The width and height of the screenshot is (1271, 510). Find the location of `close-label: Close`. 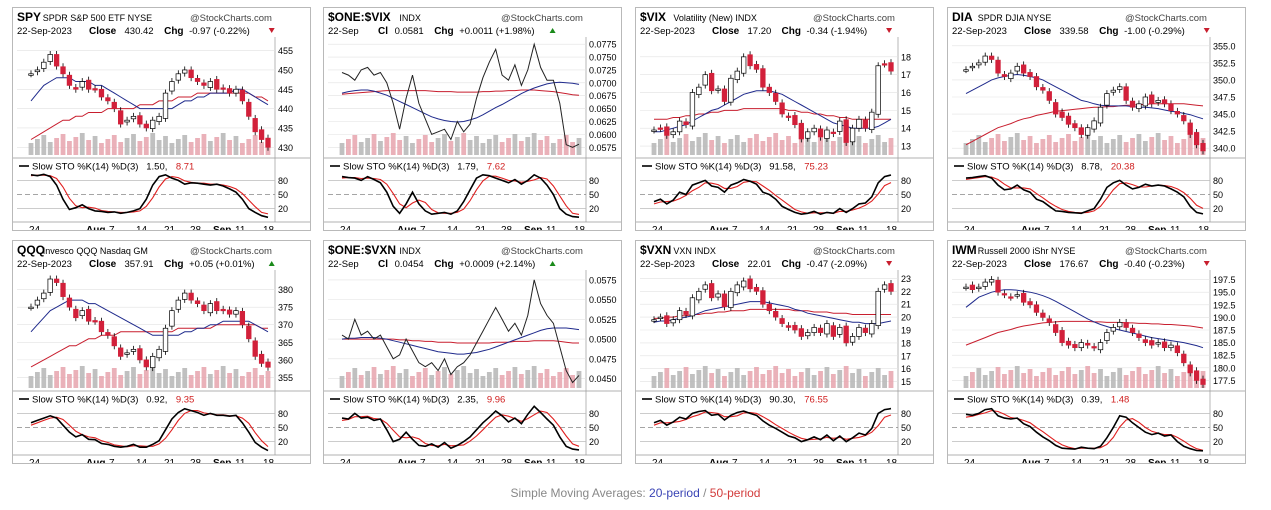

close-label: Close is located at coordinates (103, 31).